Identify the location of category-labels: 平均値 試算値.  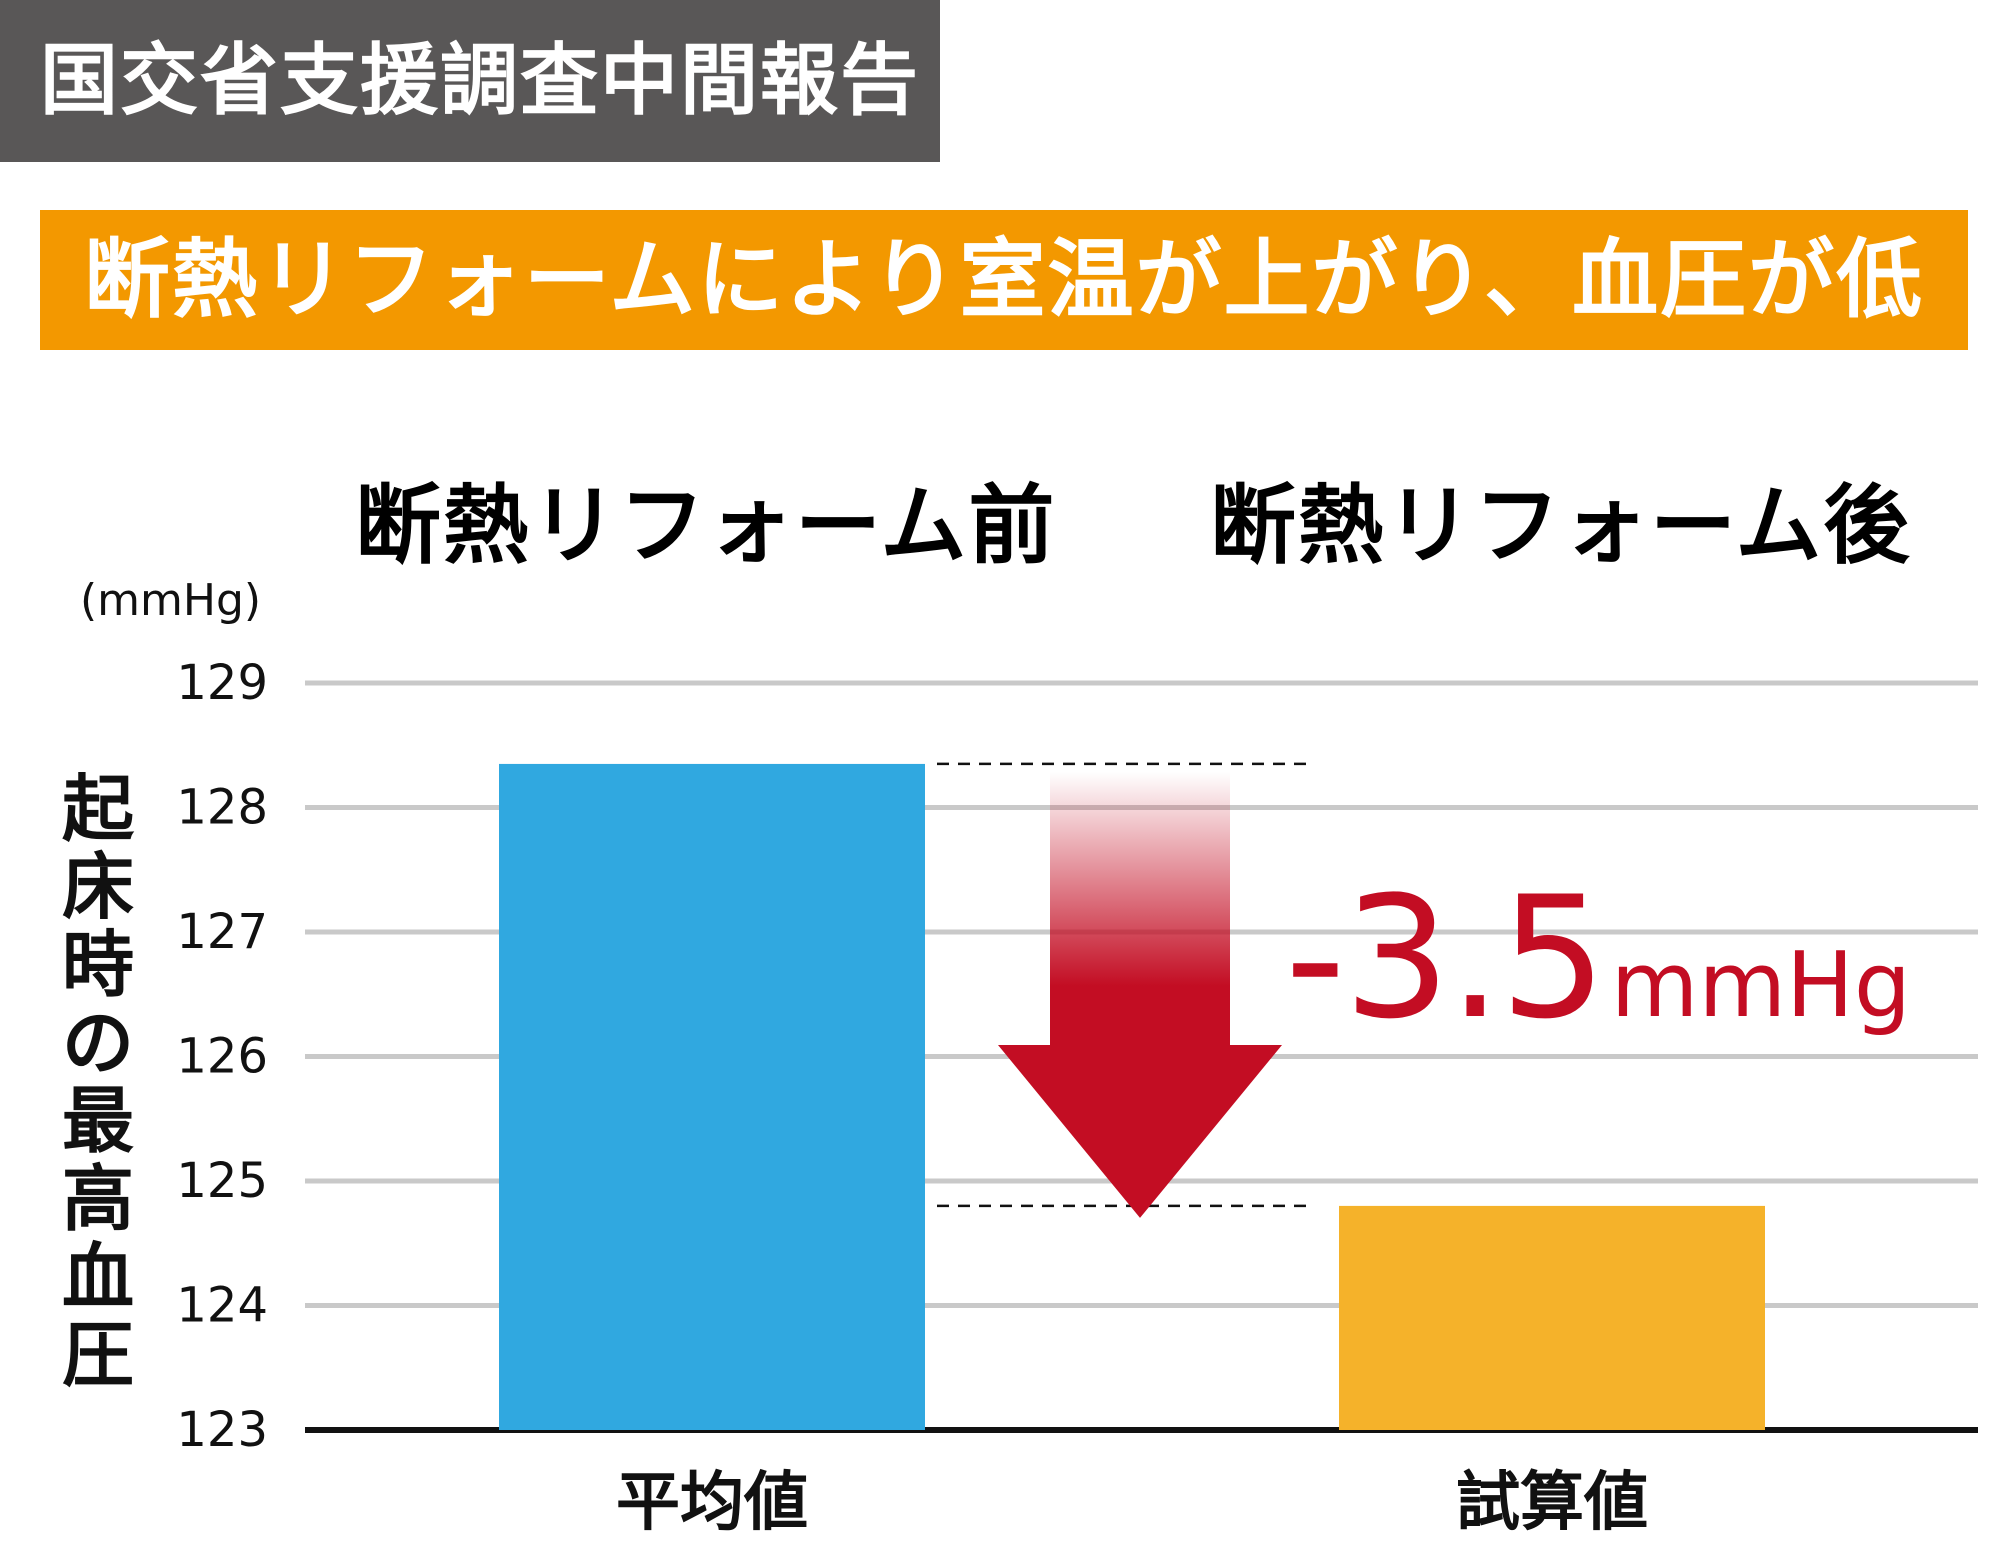
(1132, 1503).